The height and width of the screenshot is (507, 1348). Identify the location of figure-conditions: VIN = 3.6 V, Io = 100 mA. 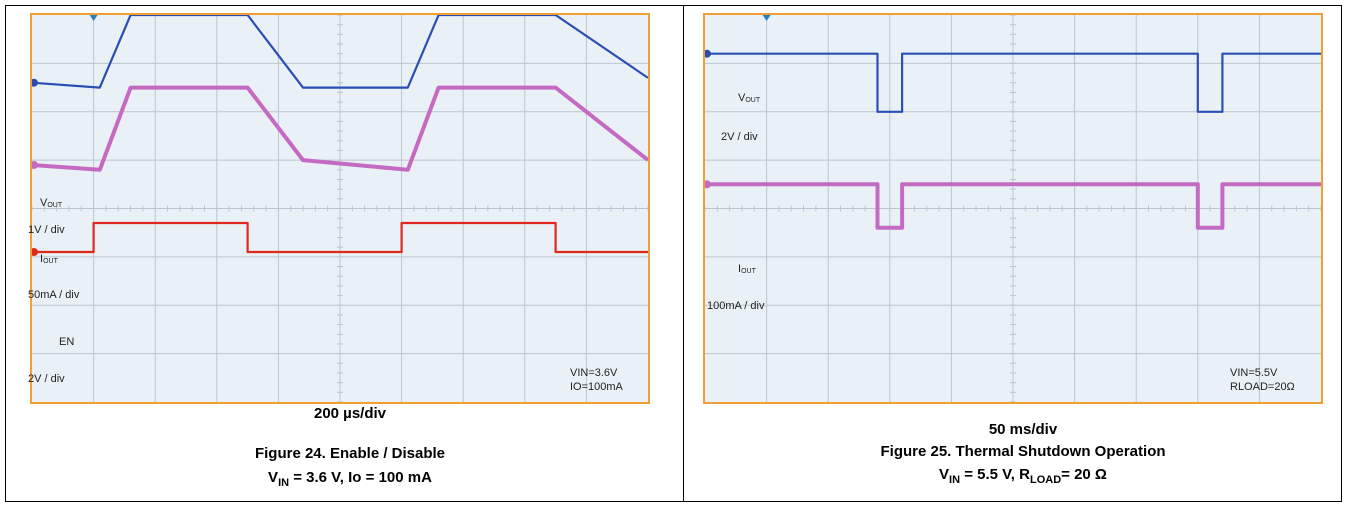
(350, 479).